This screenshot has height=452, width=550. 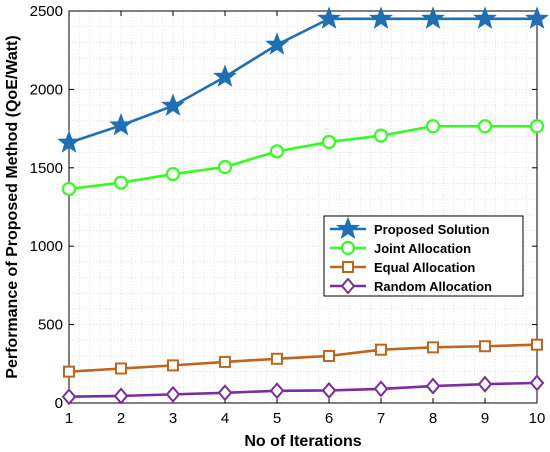 I want to click on x-tick-label: 4, so click(x=225, y=418).